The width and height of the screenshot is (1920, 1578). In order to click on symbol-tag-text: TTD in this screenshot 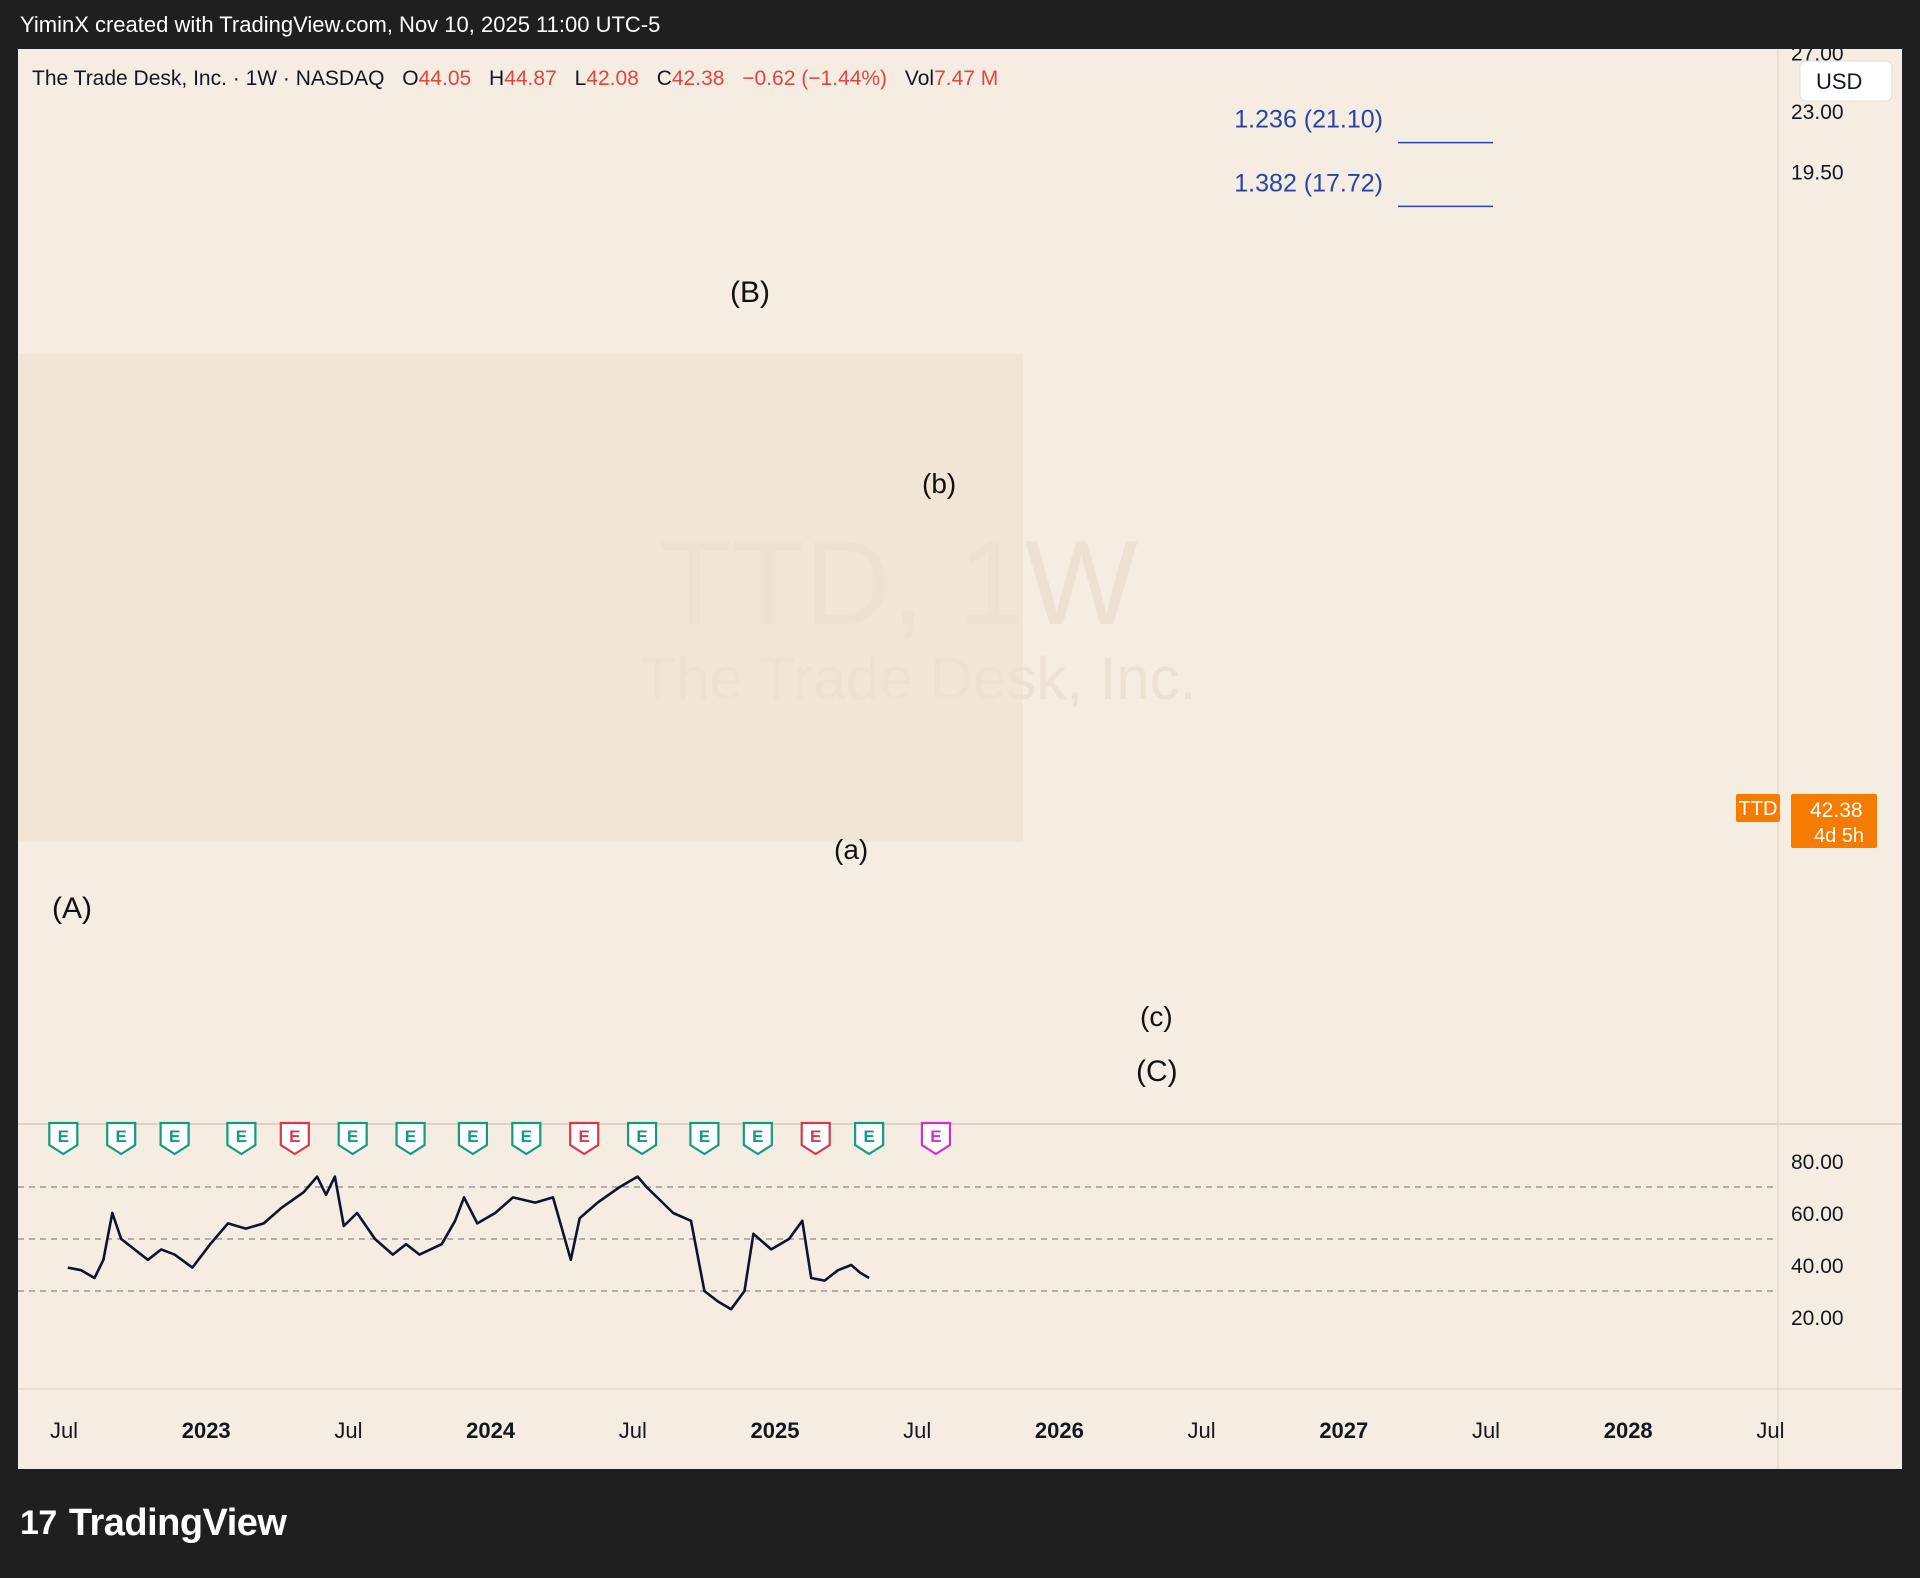, I will do `click(1758, 809)`.